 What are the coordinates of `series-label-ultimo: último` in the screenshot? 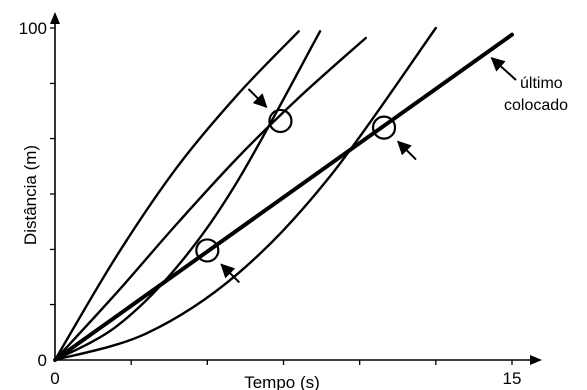 It's located at (541, 83).